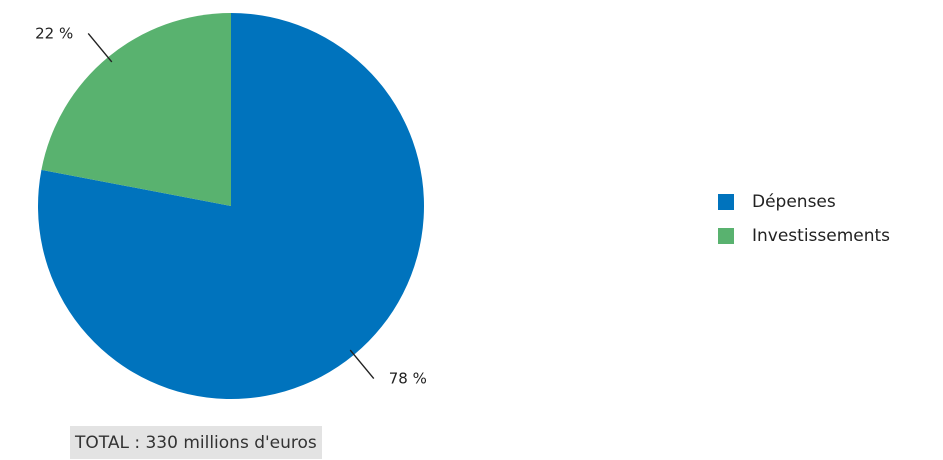 The width and height of the screenshot is (943, 460). Describe the element at coordinates (726, 202) in the screenshot. I see `legend-swatch-depenses` at that location.